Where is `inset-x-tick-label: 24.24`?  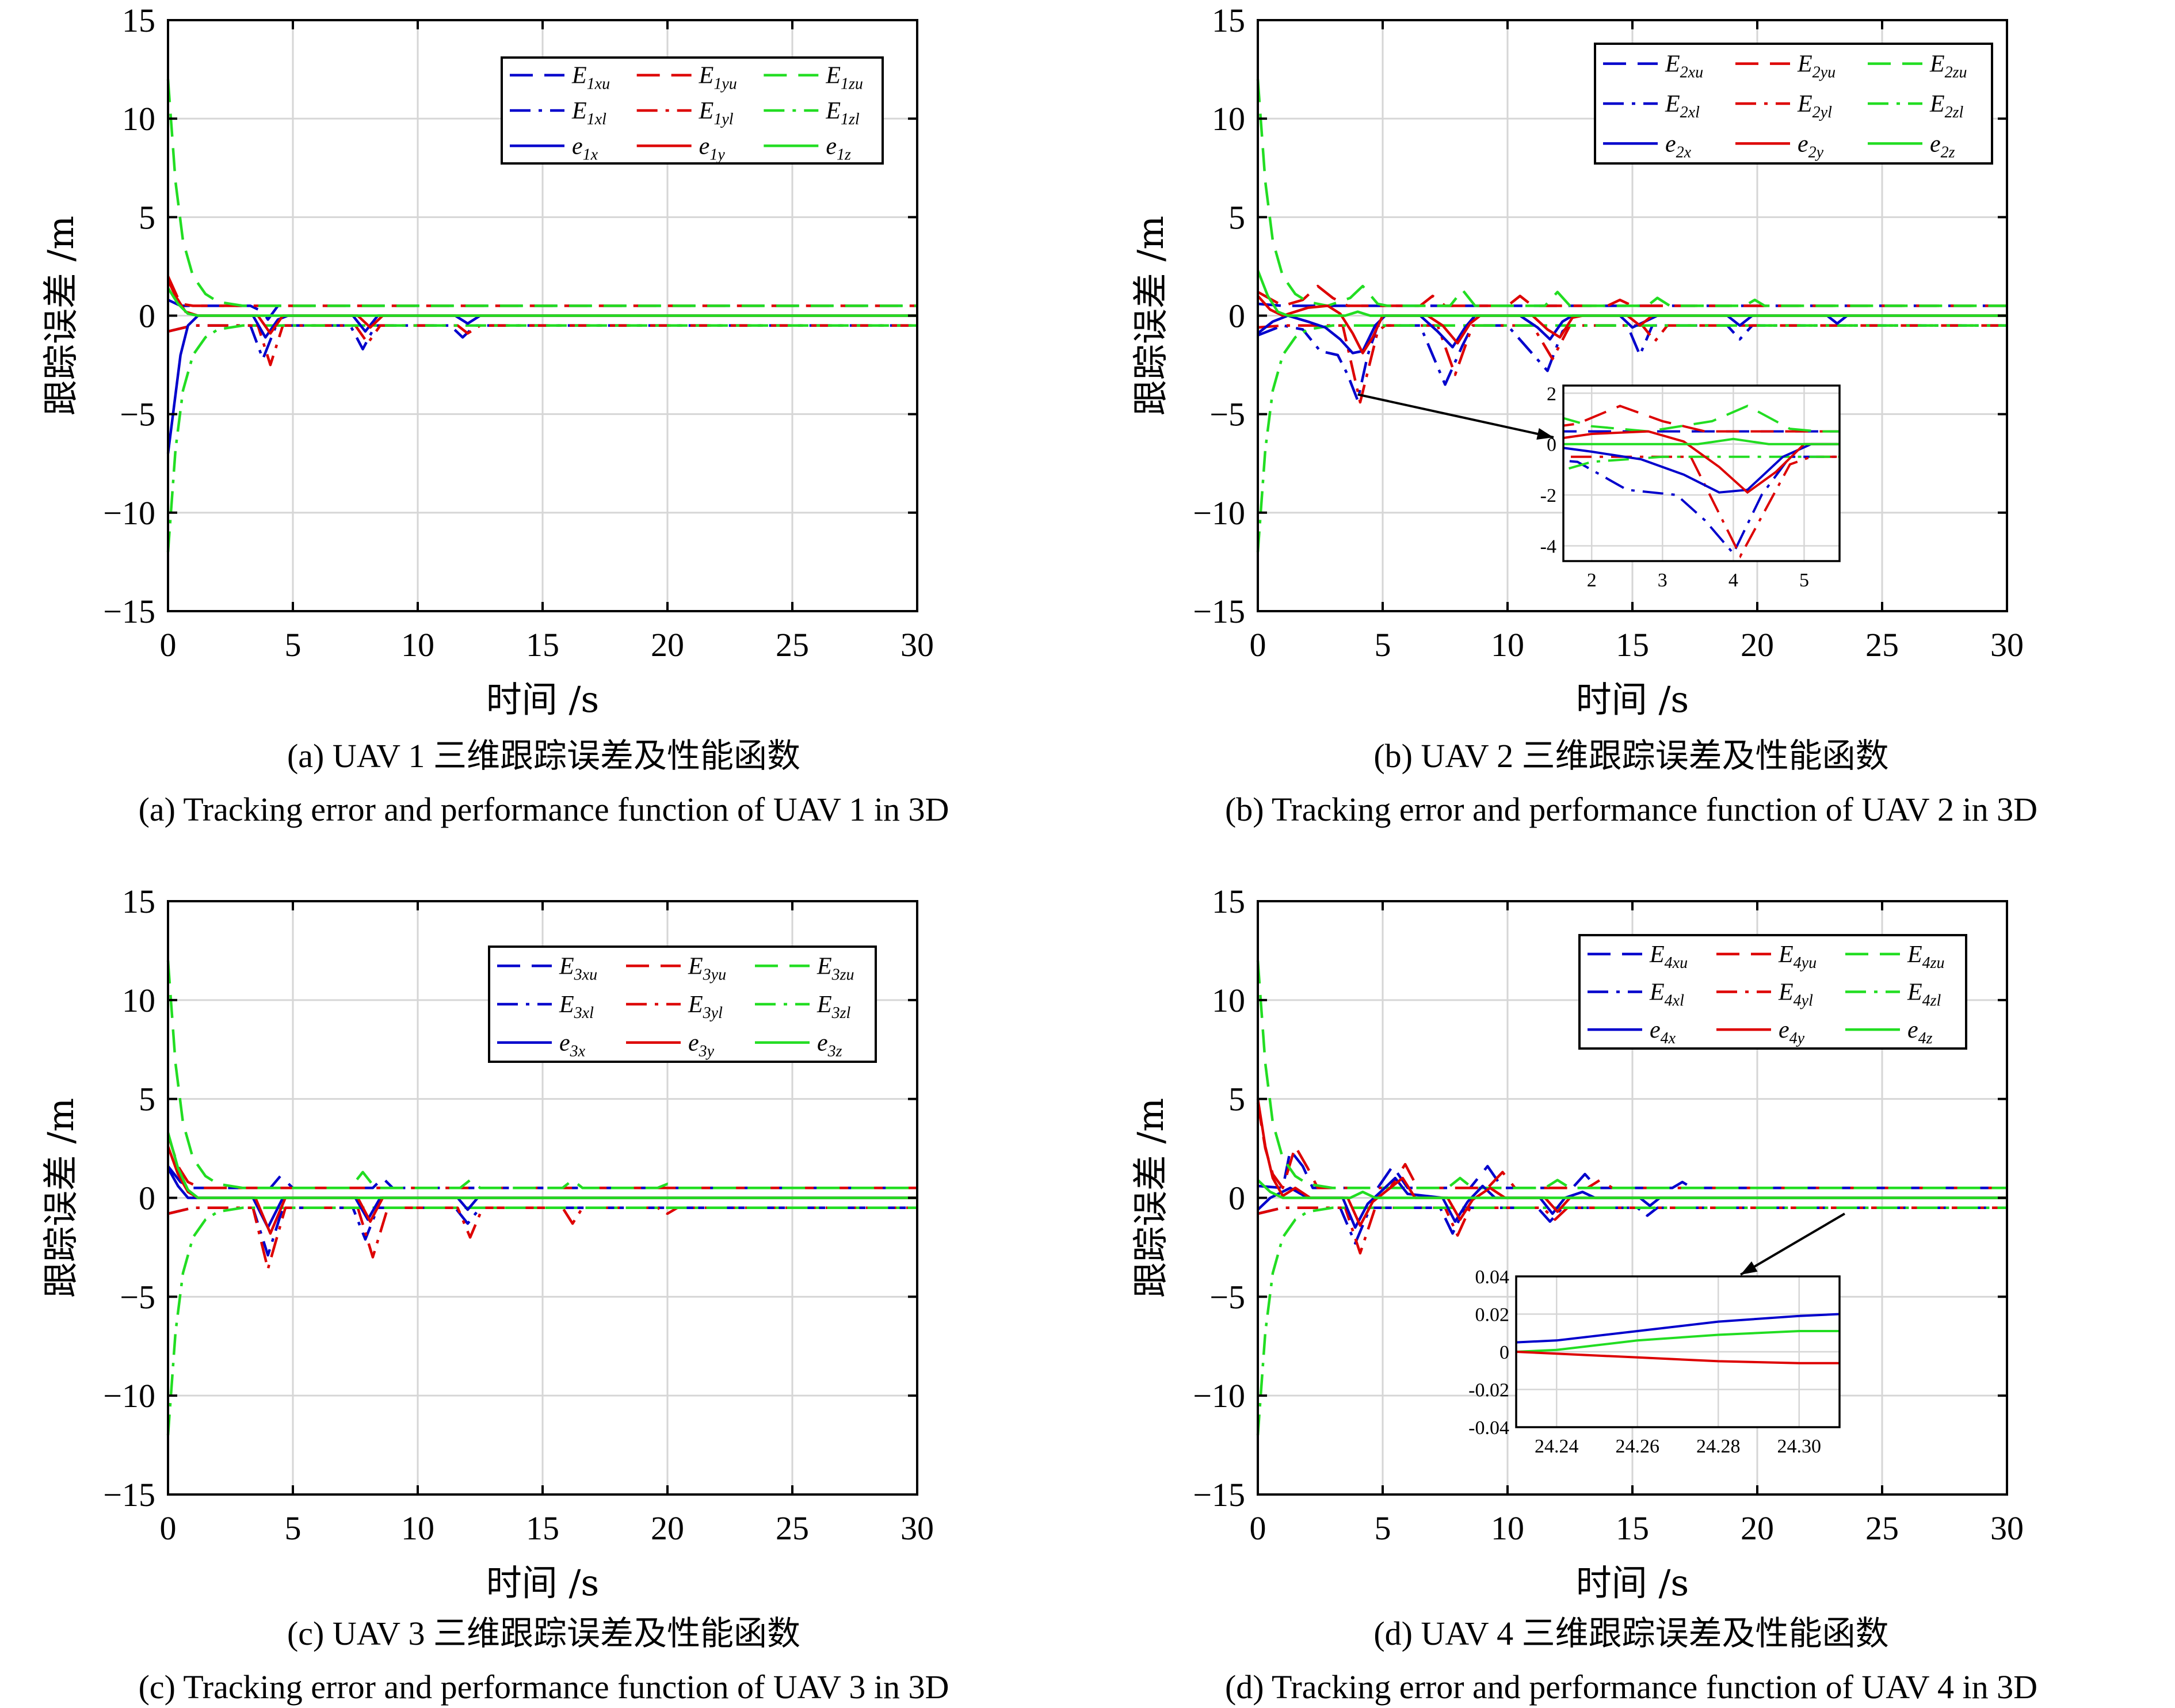 inset-x-tick-label: 24.24 is located at coordinates (1557, 1446).